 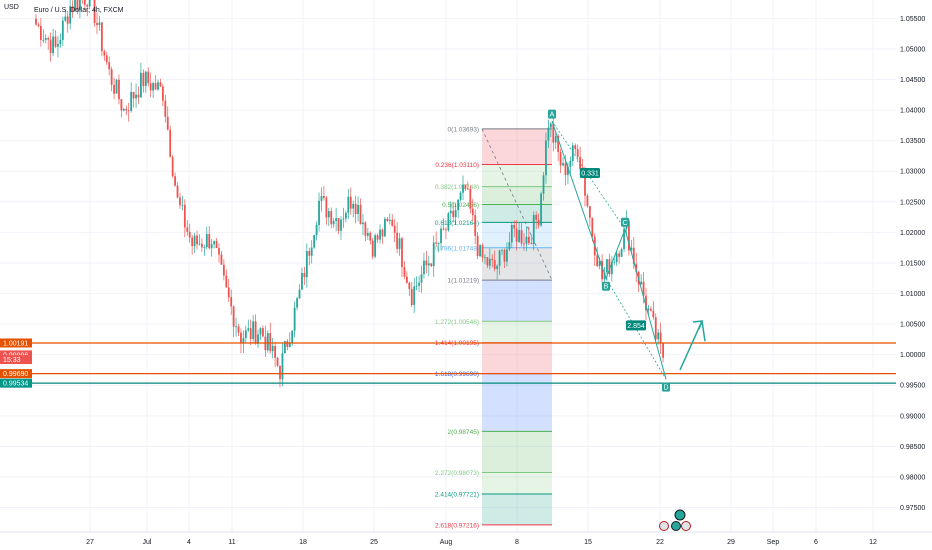 What do you see at coordinates (457, 223) in the screenshot?
I see `fib-level-label: 0.618(1.02164)` at bounding box center [457, 223].